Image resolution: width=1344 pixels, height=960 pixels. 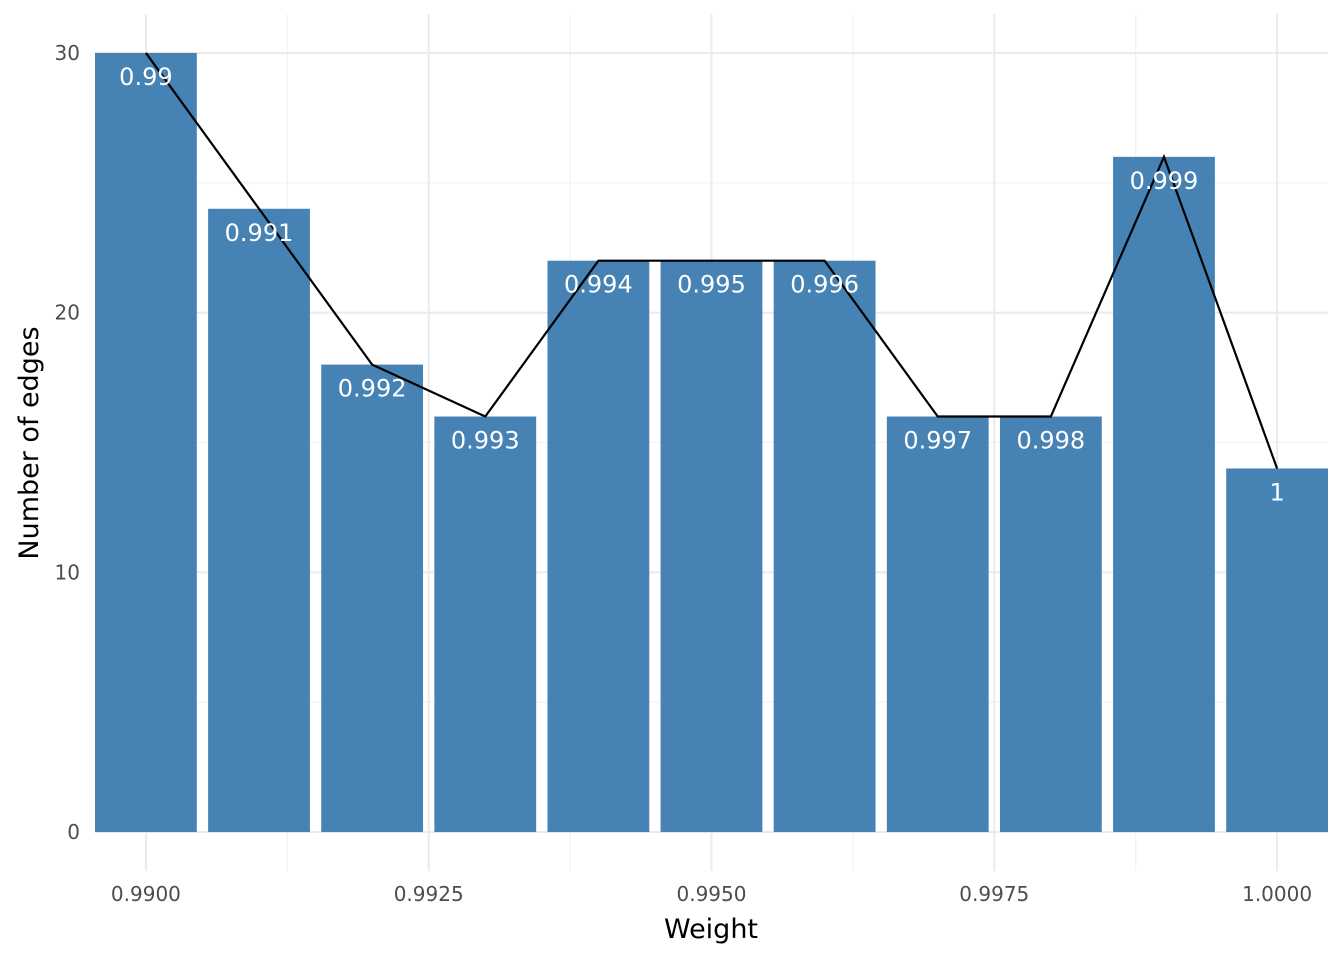 I want to click on y-axis-title: Number of edges, so click(x=29, y=442).